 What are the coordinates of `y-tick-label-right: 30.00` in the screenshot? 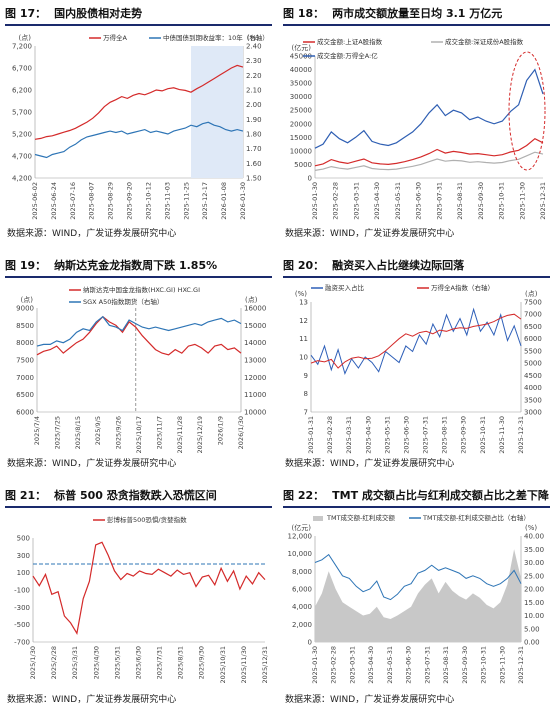 It's located at (534, 563).